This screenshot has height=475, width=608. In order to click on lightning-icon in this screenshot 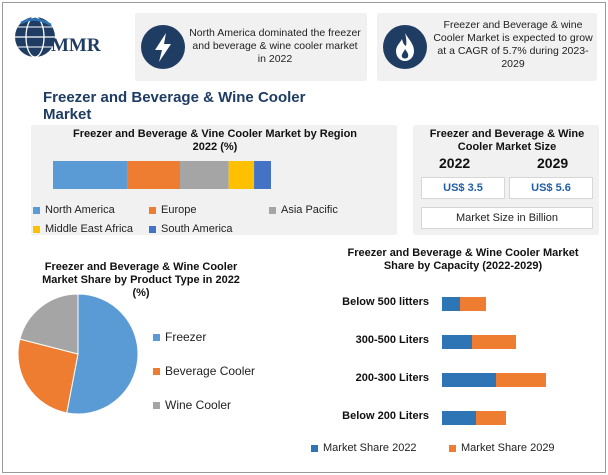, I will do `click(163, 47)`.